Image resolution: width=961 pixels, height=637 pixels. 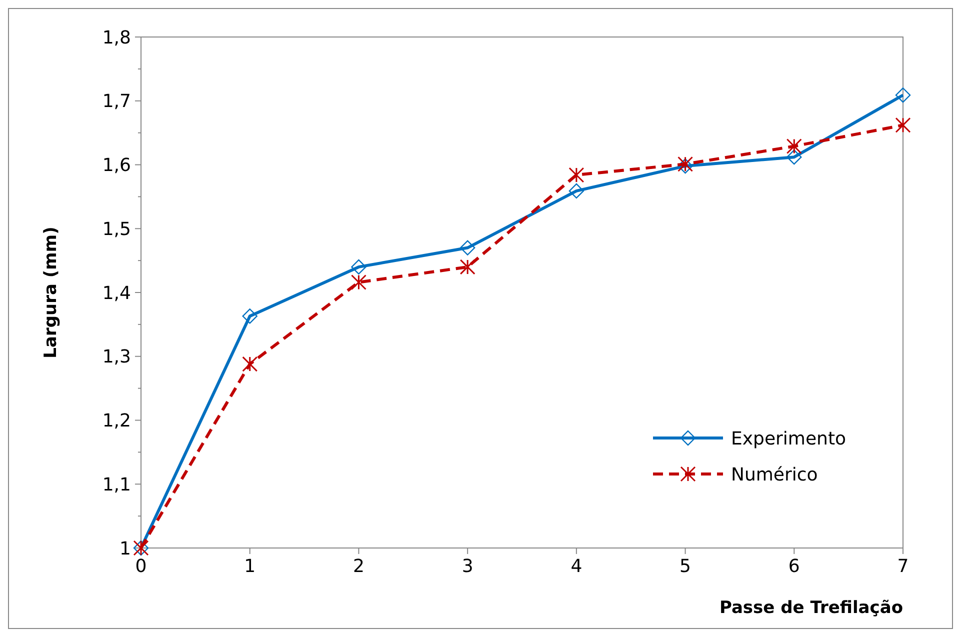 What do you see at coordinates (250, 566) in the screenshot?
I see `x-tick-label: 1` at bounding box center [250, 566].